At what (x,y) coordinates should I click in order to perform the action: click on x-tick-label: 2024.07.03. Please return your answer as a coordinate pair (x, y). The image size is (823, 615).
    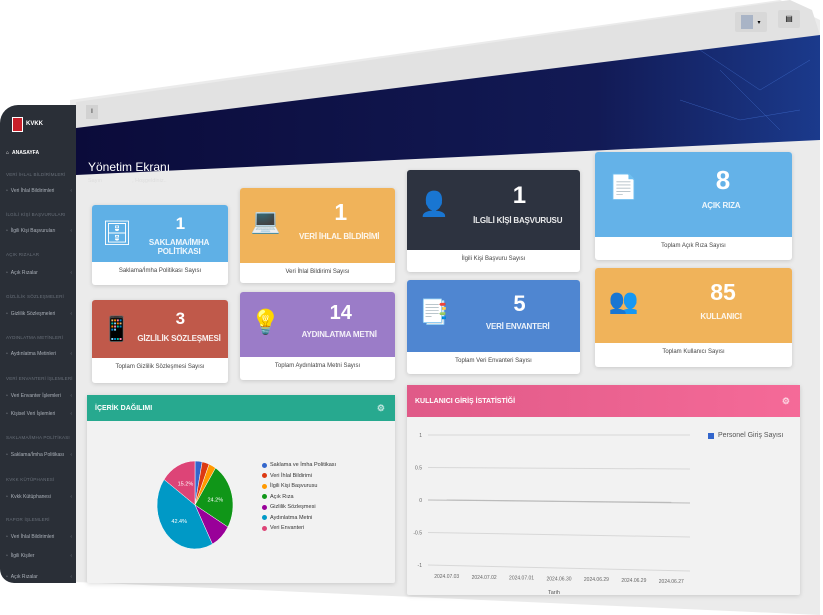
    Looking at the image, I should click on (446, 577).